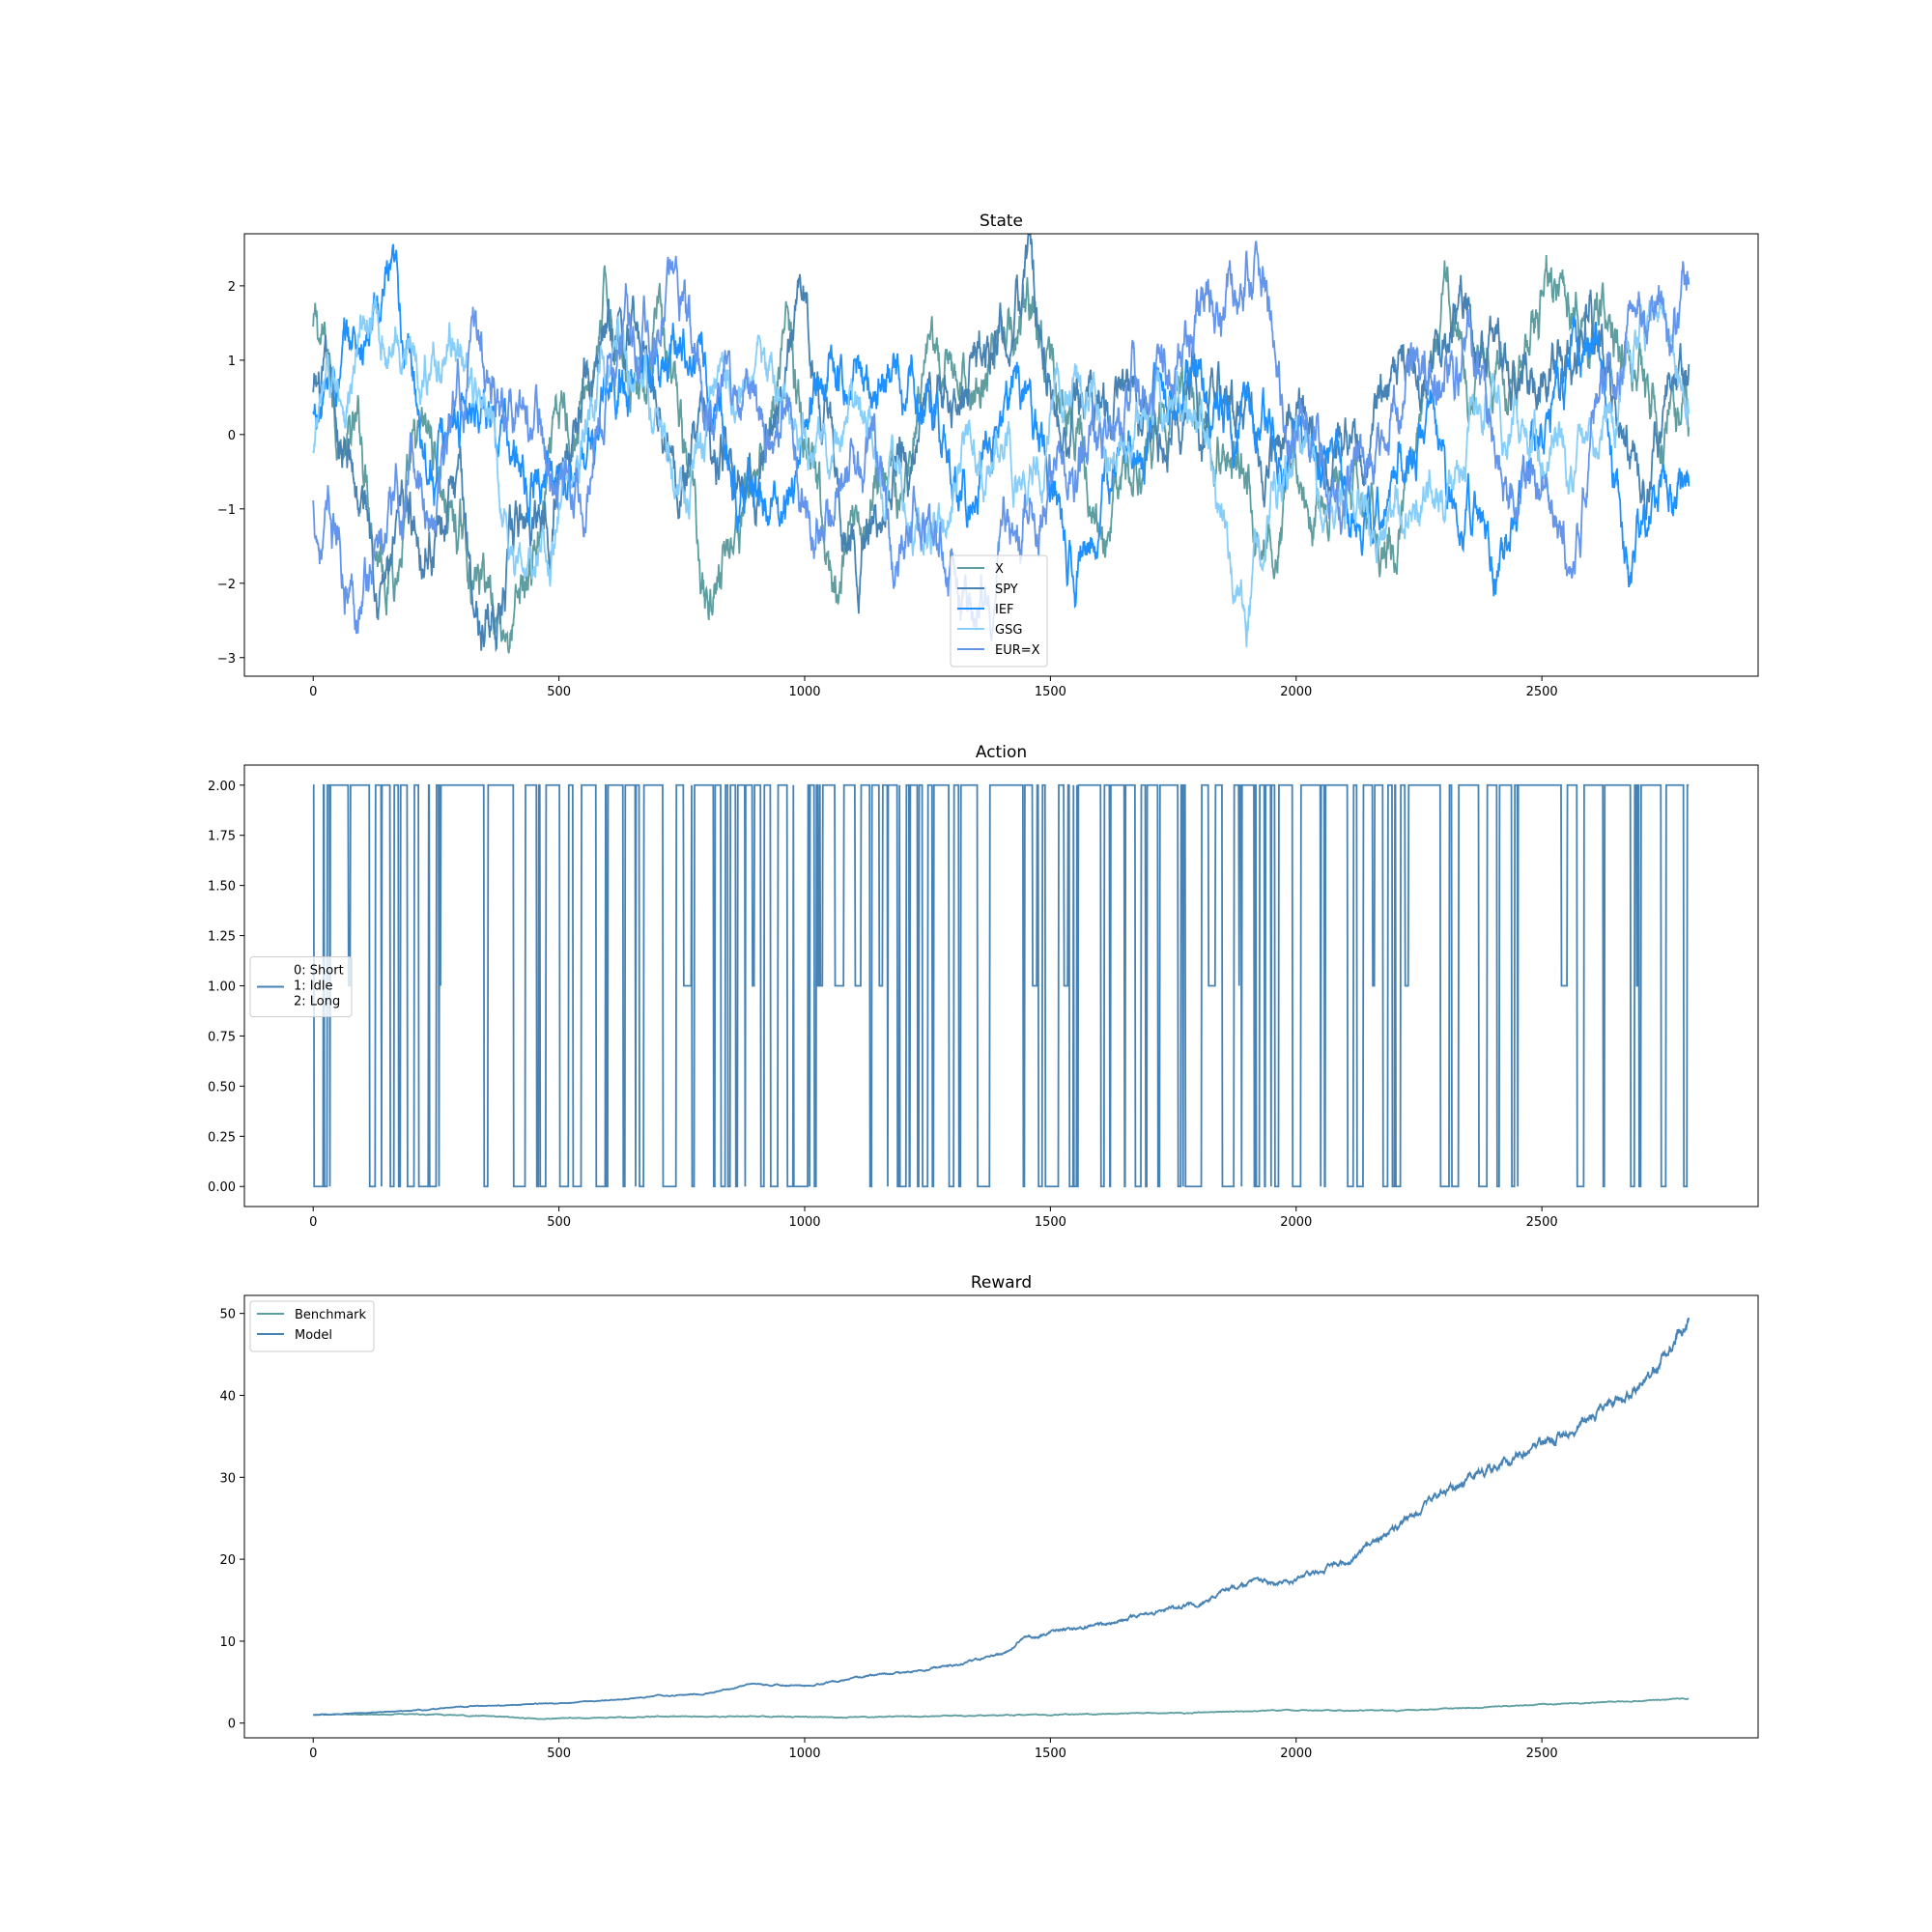 The image size is (1932, 1932). What do you see at coordinates (226, 659) in the screenshot?
I see `y-tick-label: −3` at bounding box center [226, 659].